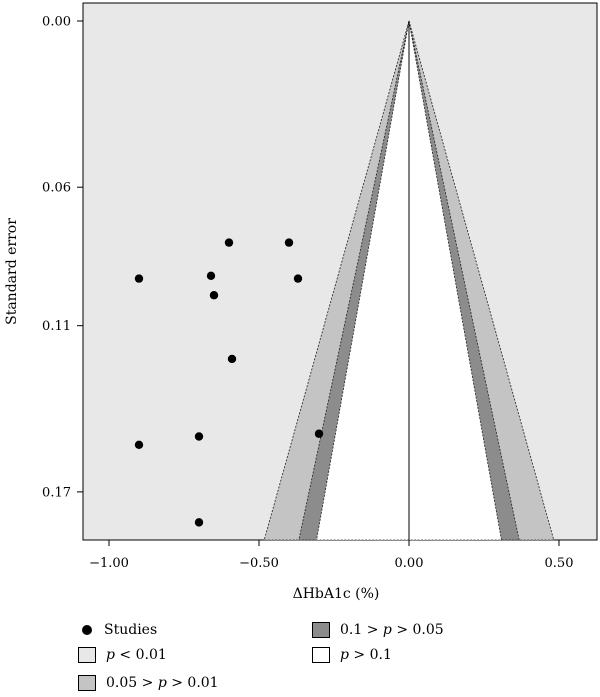 The width and height of the screenshot is (600, 697). I want to click on legend-item-studies: Studies, so click(117, 630).